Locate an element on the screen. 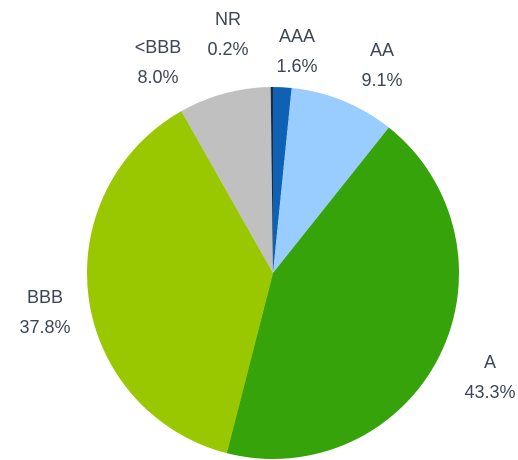  slice-value-label: 43.3% is located at coordinates (489, 392).